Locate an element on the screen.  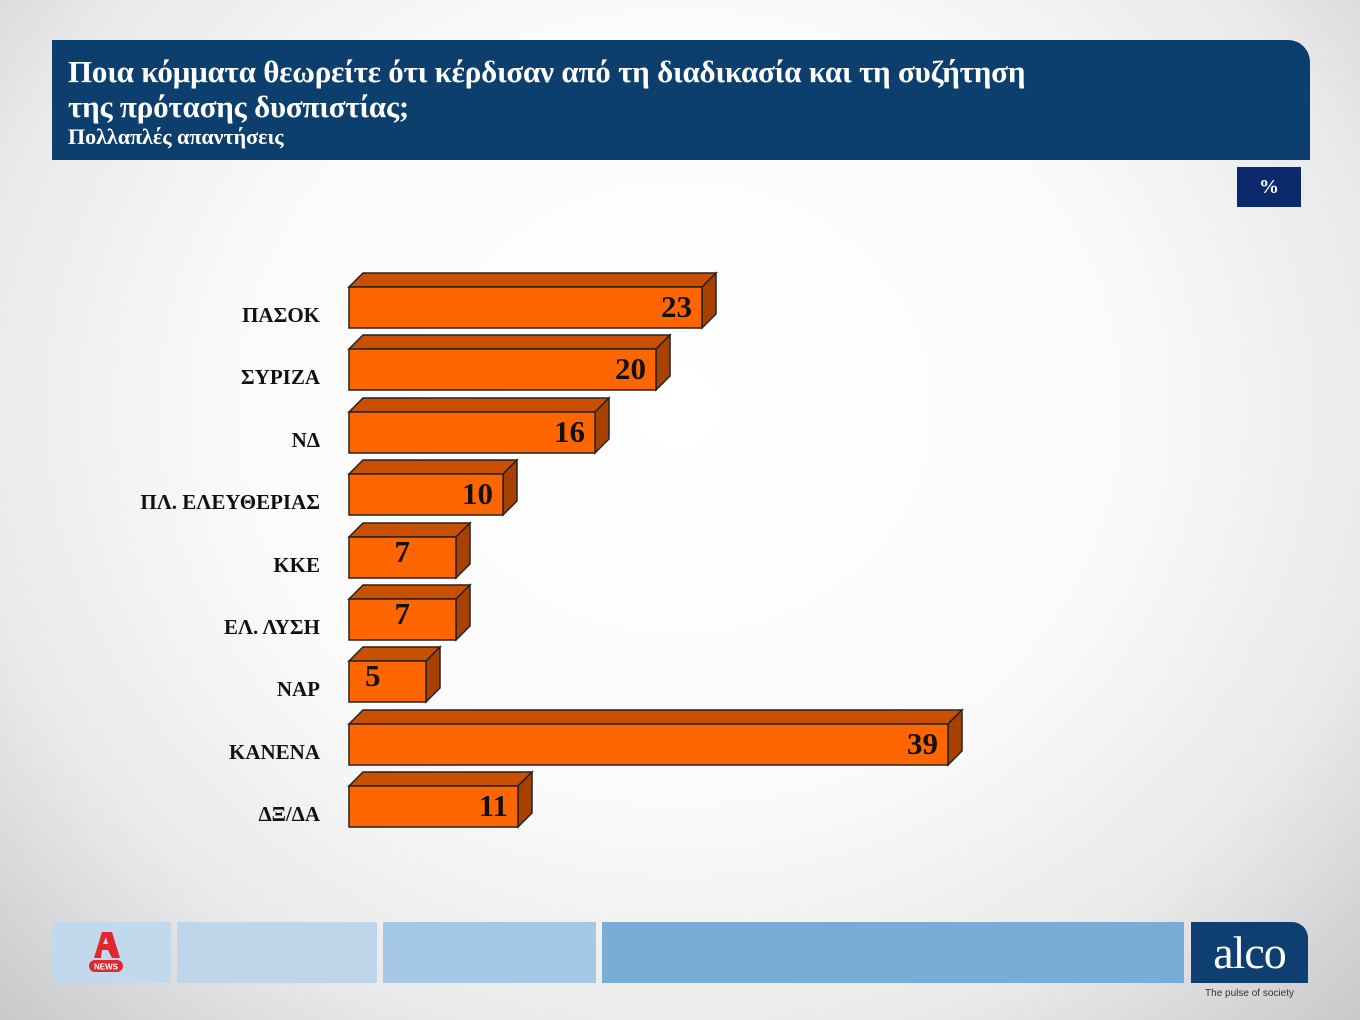
alco-logo: alco is located at coordinates (1249, 952).